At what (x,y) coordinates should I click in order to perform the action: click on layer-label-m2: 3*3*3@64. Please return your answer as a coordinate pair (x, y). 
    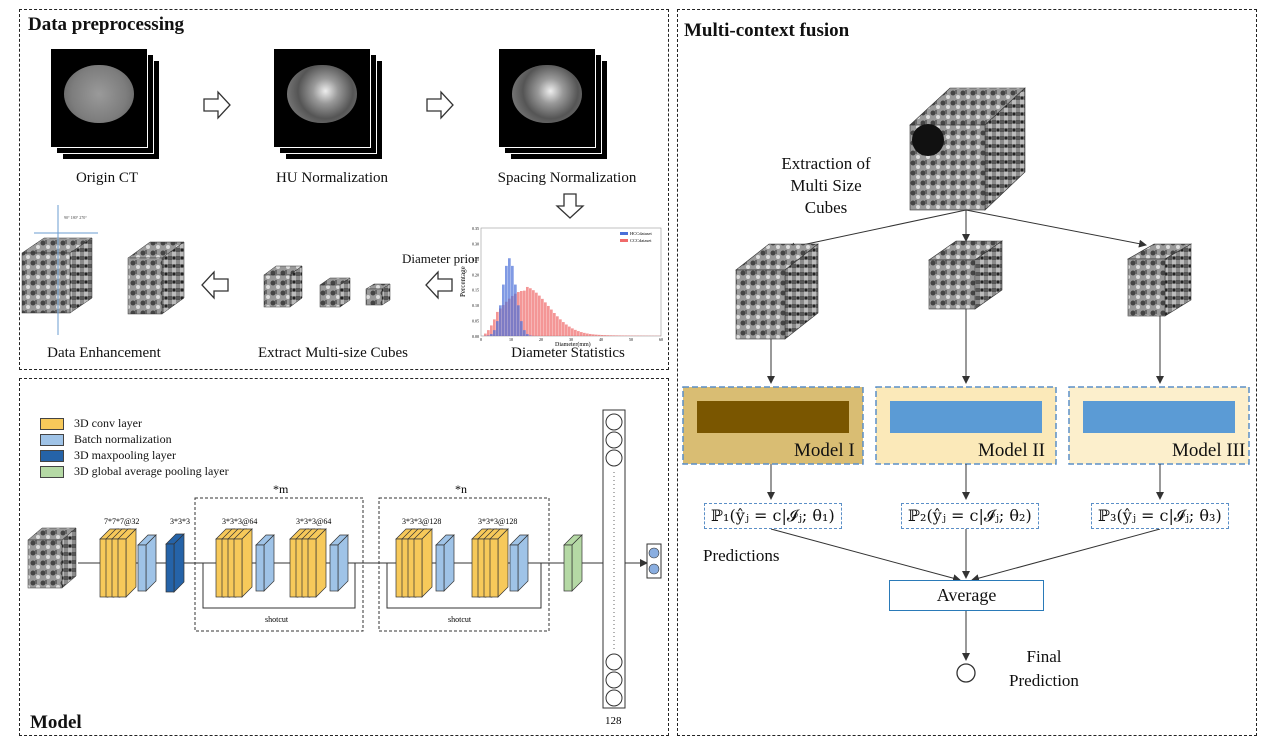
    Looking at the image, I should click on (313, 521).